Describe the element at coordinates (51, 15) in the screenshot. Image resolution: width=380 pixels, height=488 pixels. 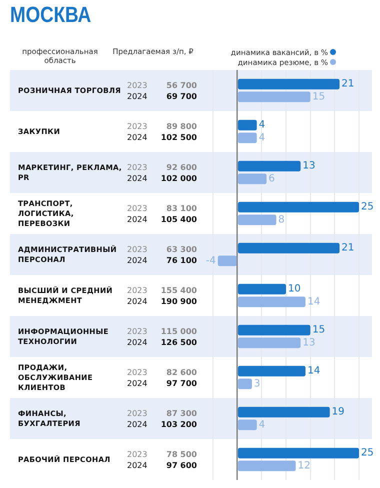
I see `chart-title: МОСКВА` at that location.